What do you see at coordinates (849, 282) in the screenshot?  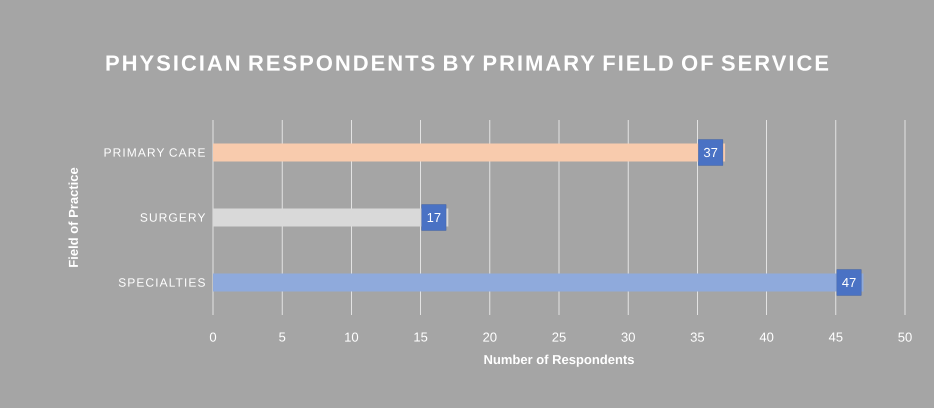 I see `data-label: 47` at bounding box center [849, 282].